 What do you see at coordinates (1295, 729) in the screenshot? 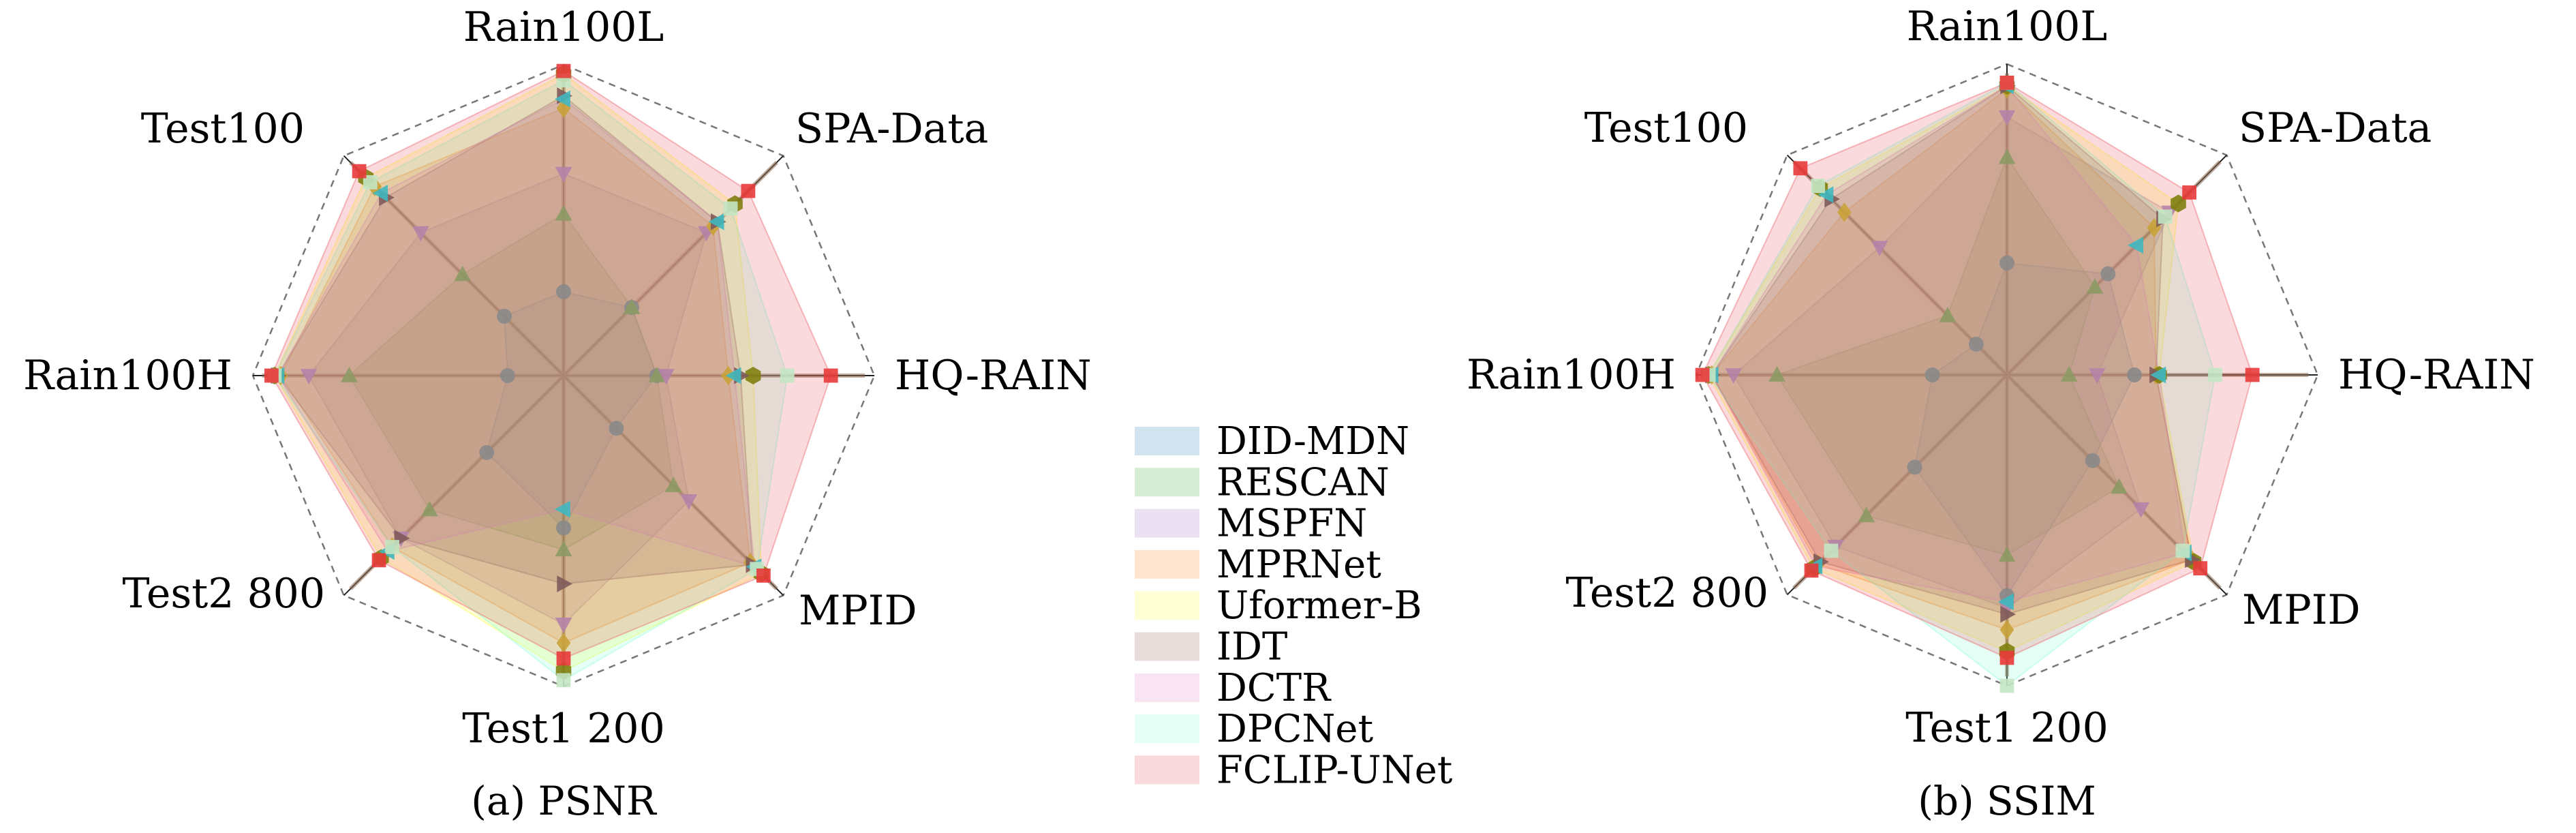
I see `legend-label: DPCNet` at bounding box center [1295, 729].